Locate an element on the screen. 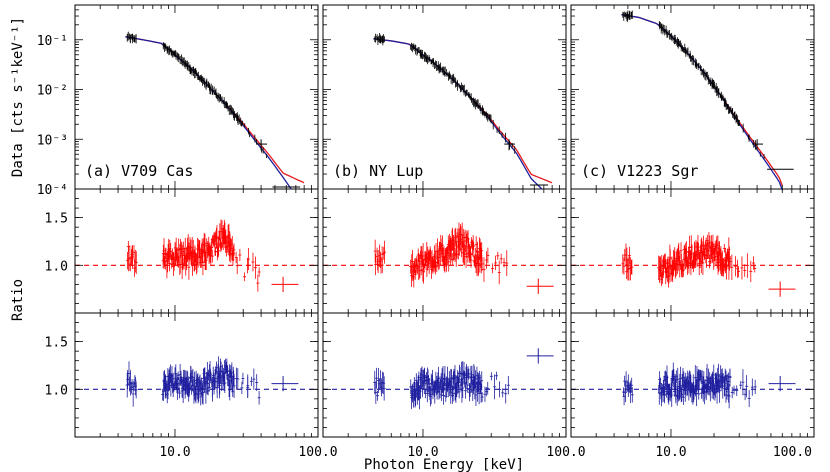 Image resolution: width=830 pixels, height=472 pixels. y-tick-label: 10⁻⁴ is located at coordinates (52, 190).